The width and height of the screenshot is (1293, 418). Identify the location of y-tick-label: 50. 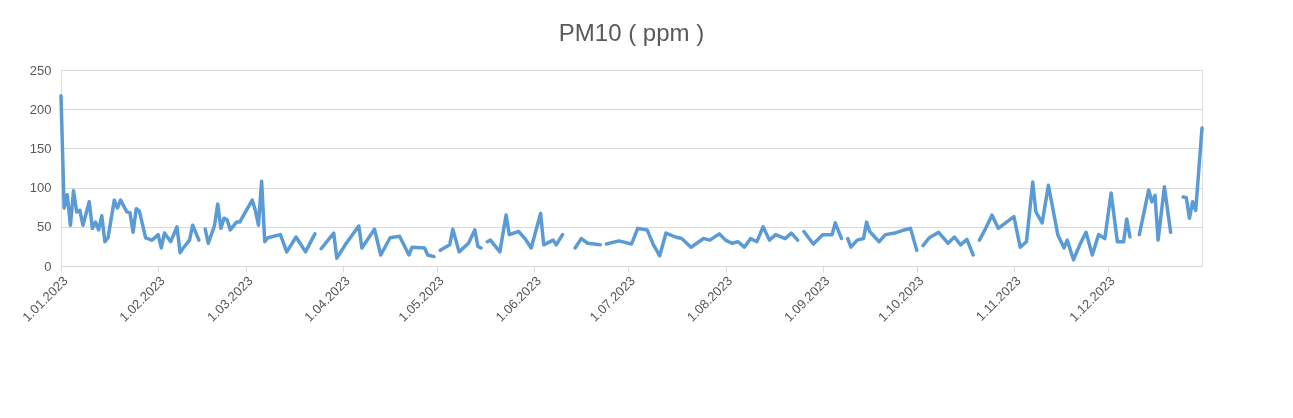
(44, 227).